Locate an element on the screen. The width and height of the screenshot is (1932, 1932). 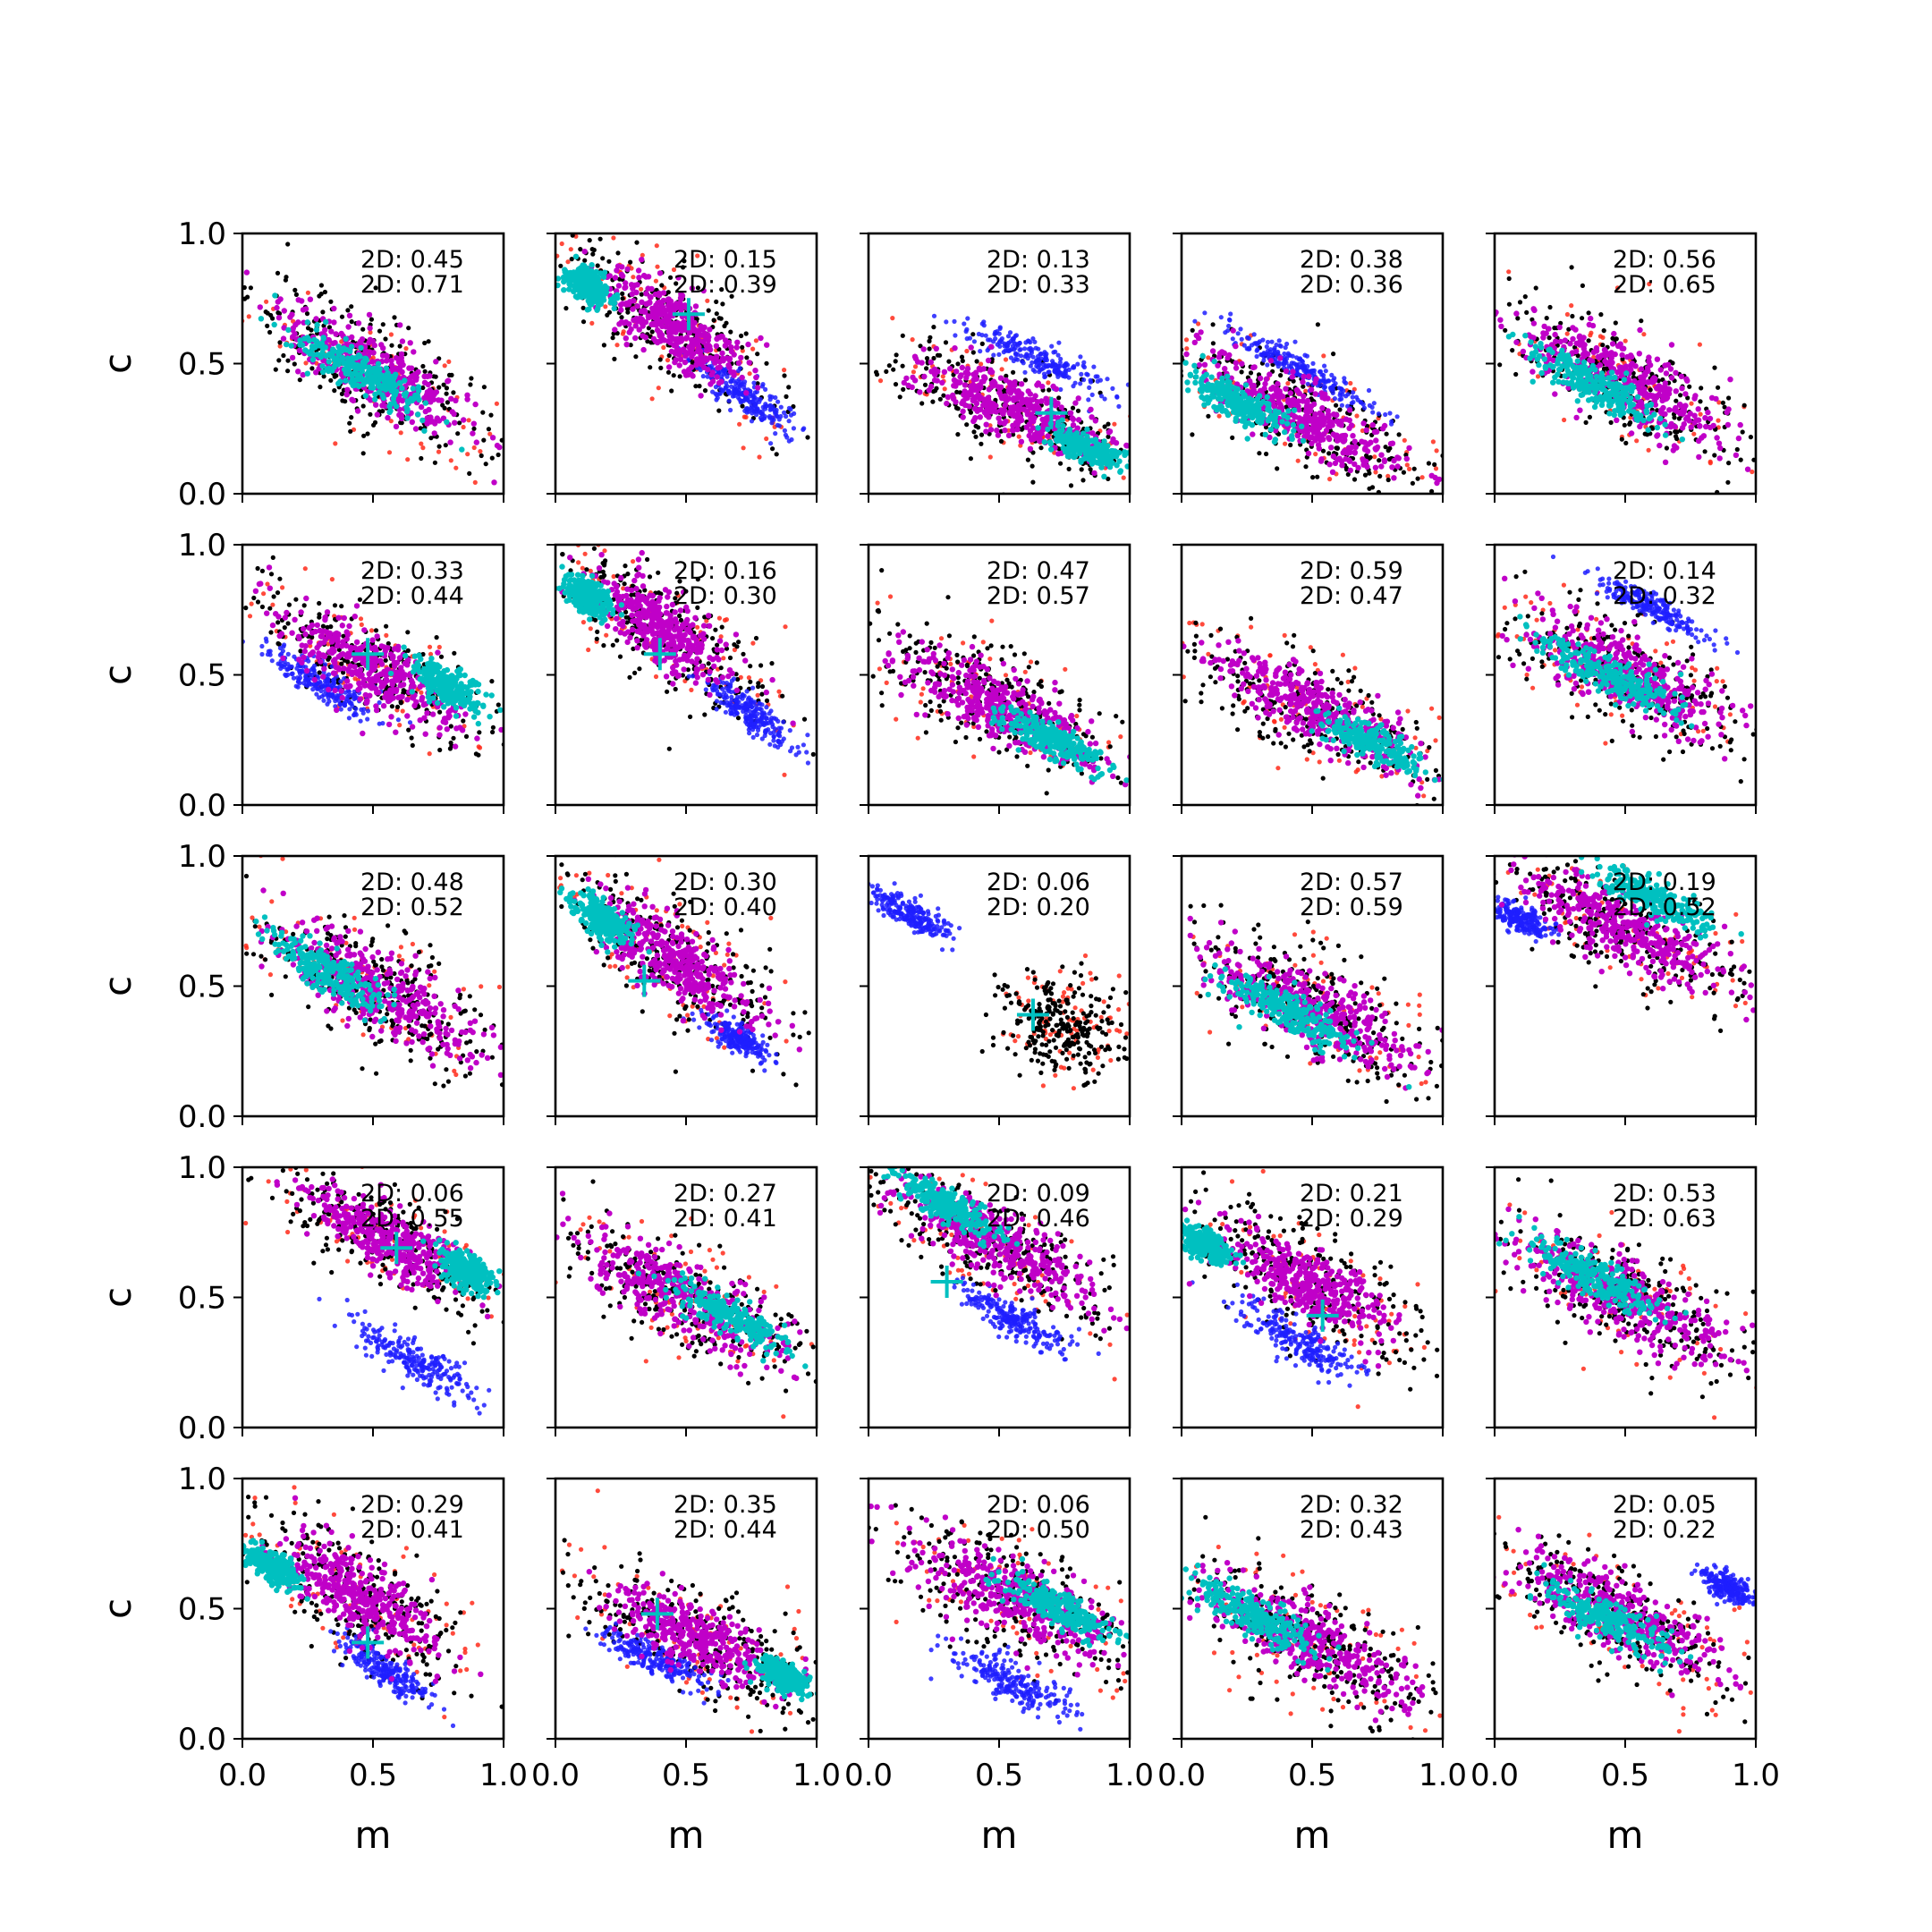
outer-point is located at coordinates (1649, 284).